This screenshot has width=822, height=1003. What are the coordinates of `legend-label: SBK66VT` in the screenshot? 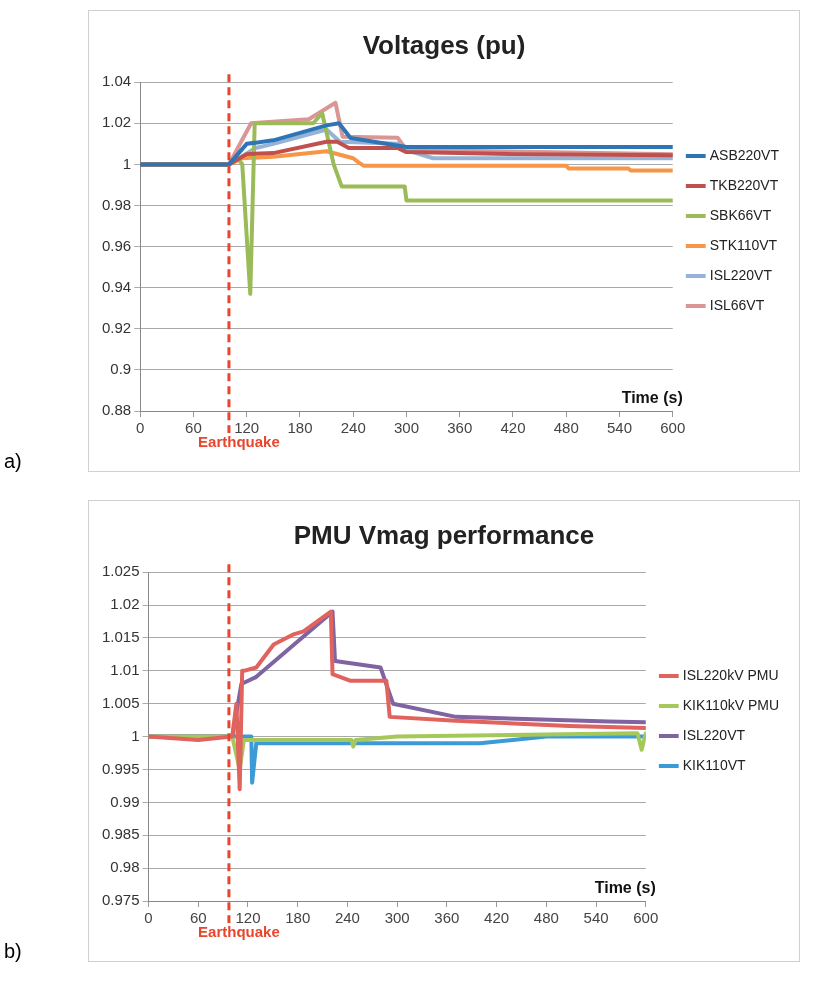 It's located at (740, 214).